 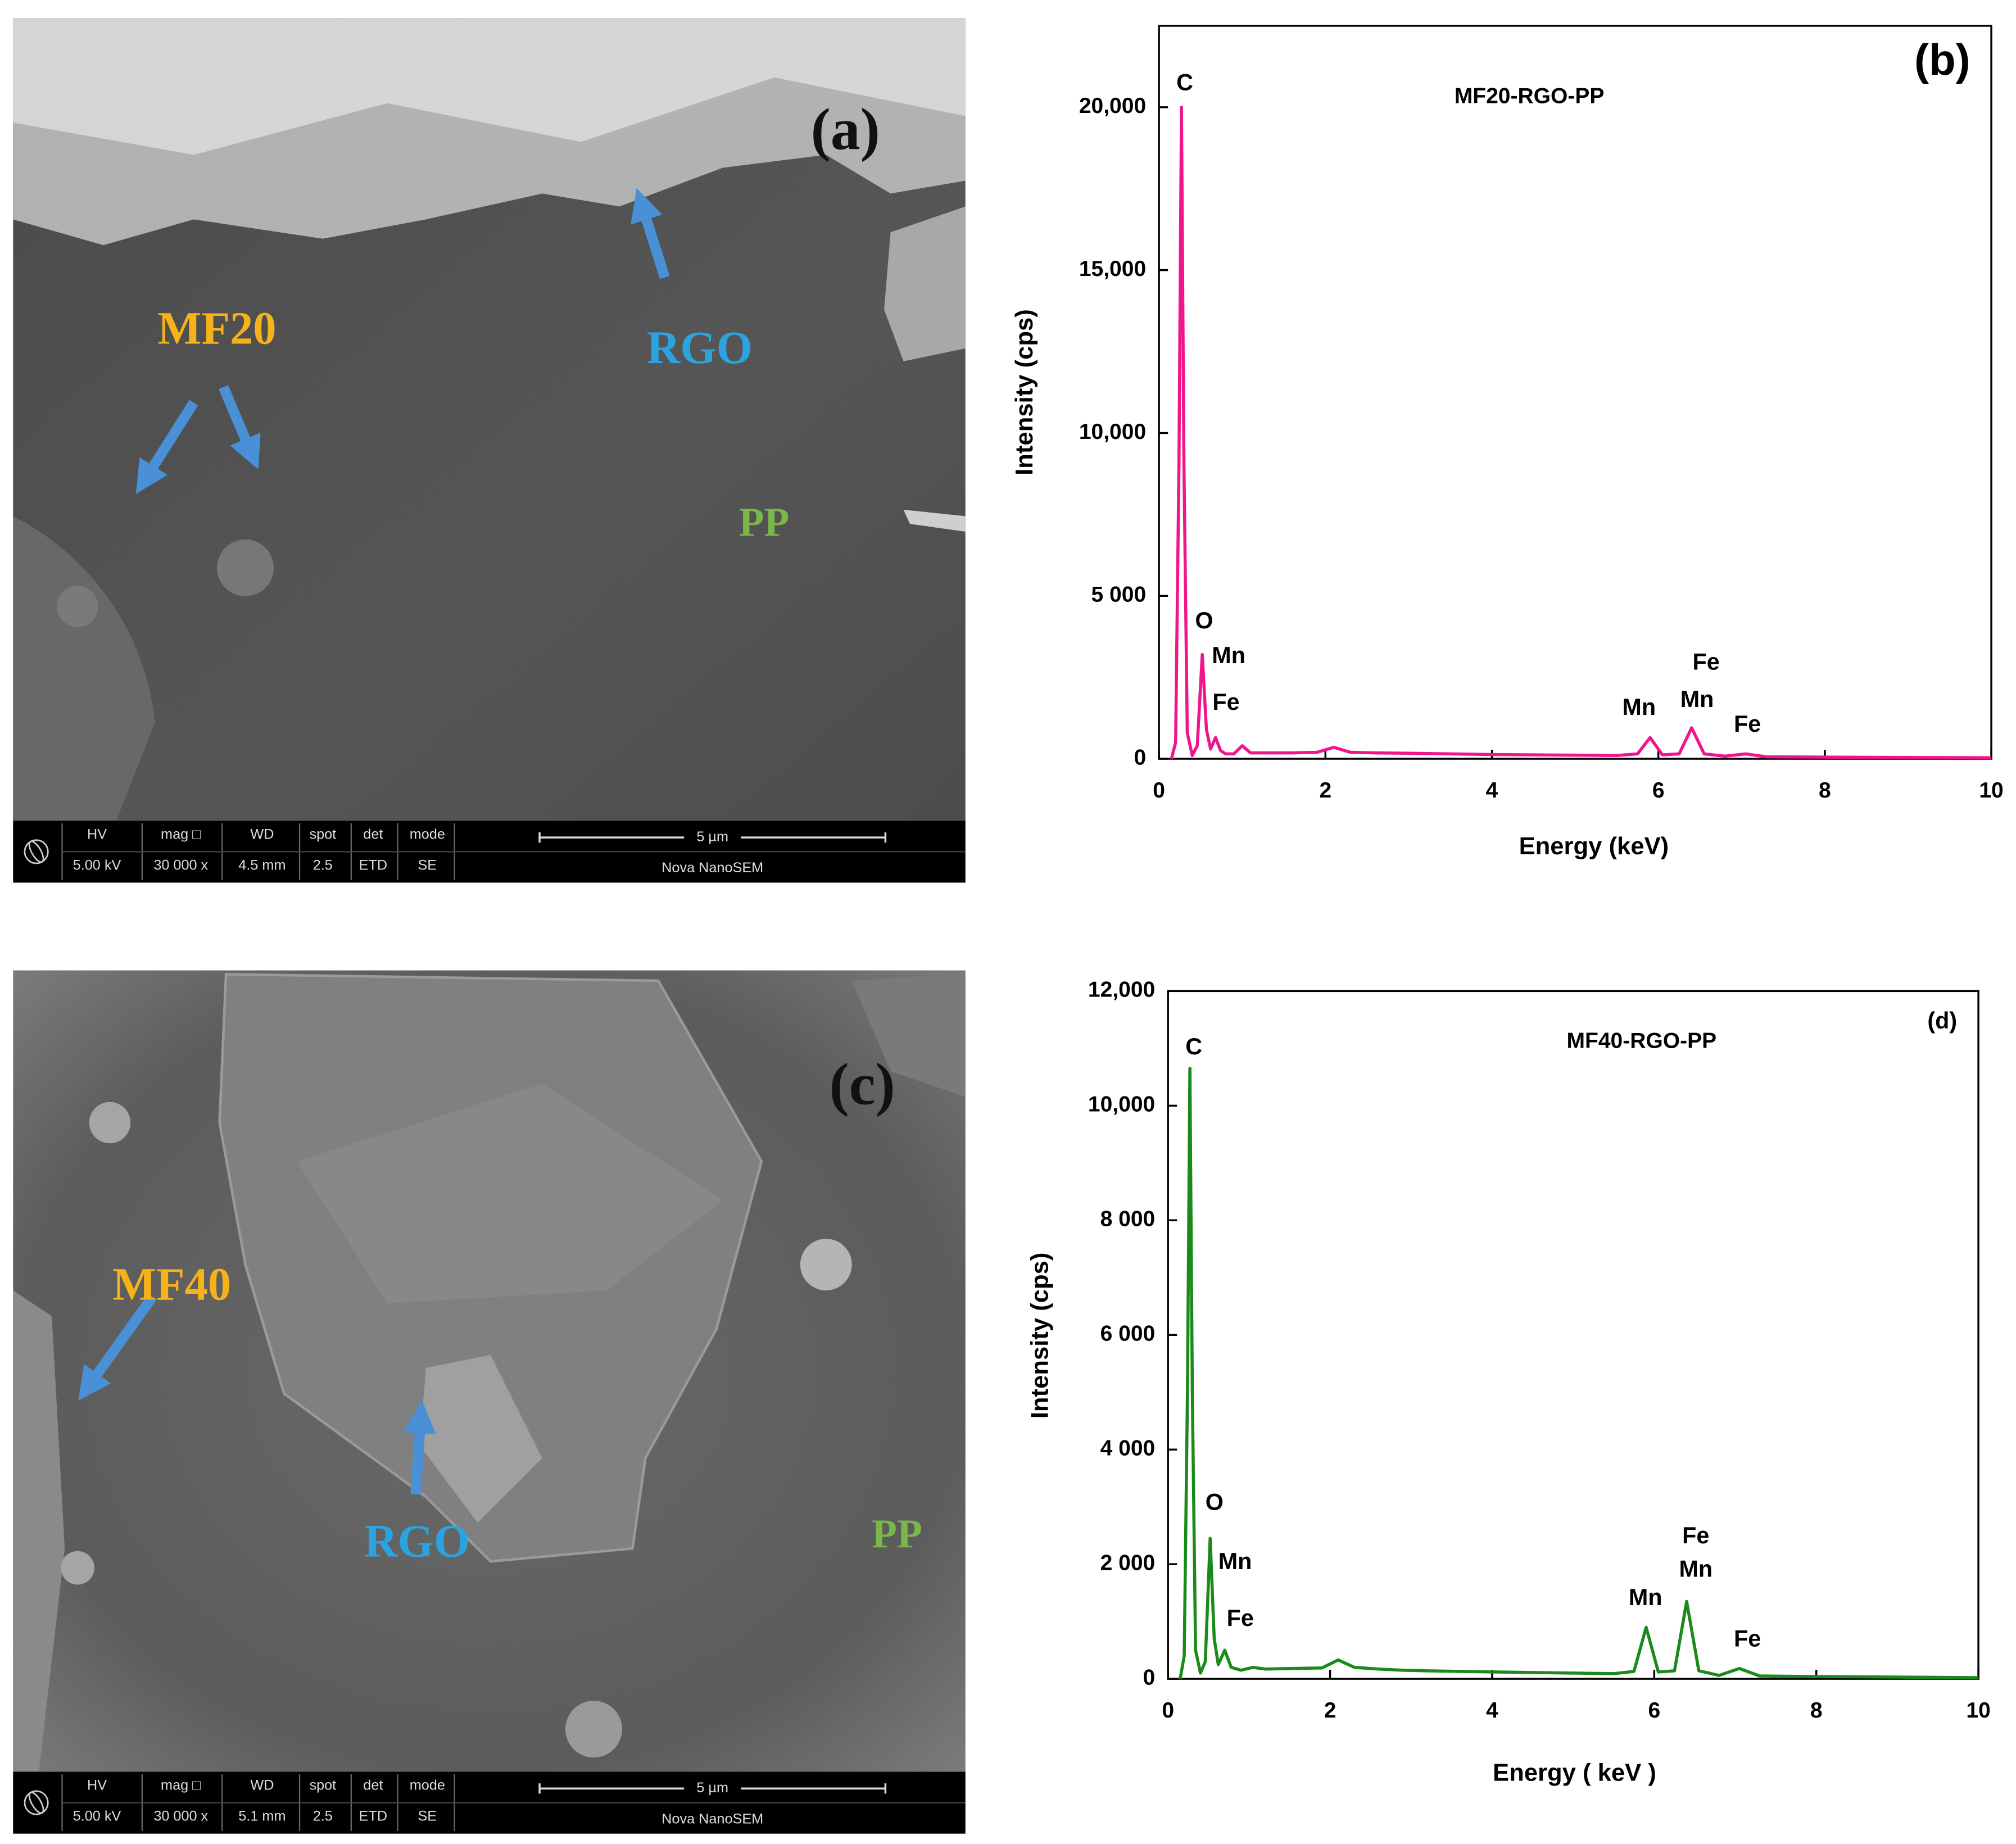 I want to click on peak-label: O, so click(x=1204, y=620).